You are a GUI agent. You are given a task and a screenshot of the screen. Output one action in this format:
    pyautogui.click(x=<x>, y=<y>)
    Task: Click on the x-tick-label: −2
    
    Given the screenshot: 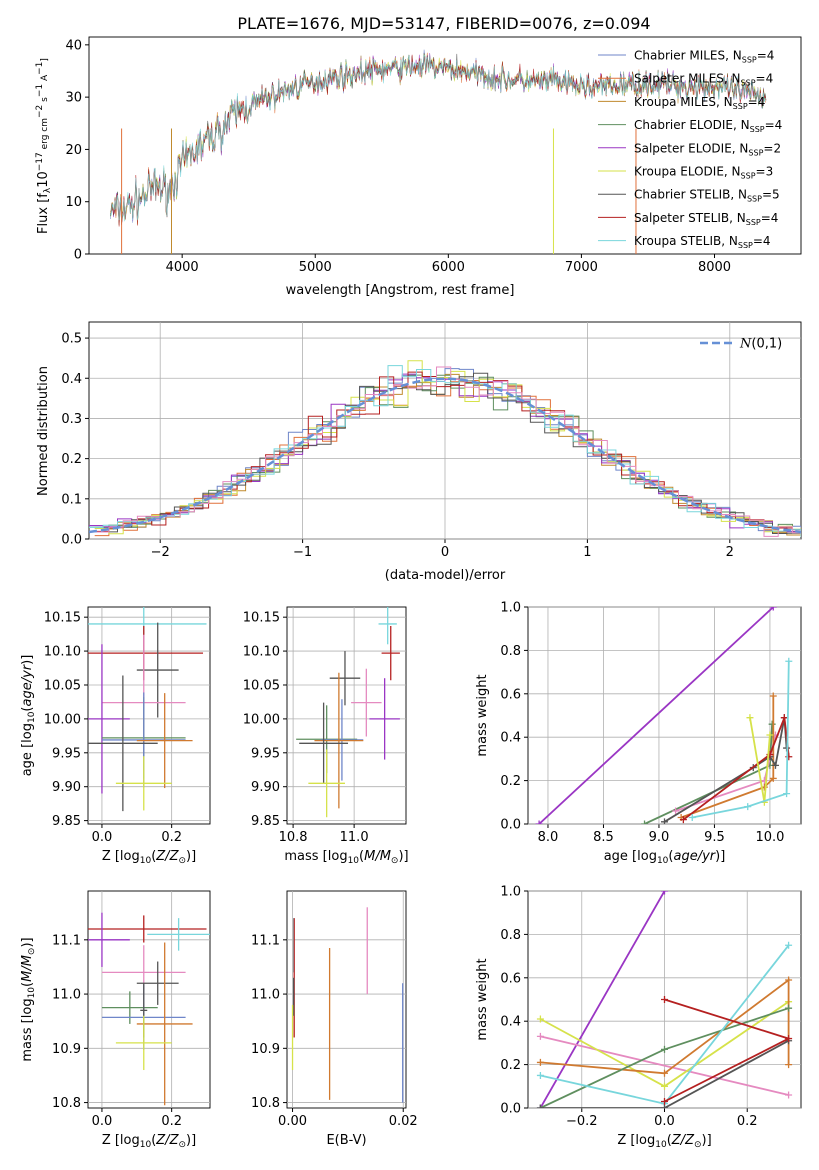 What is the action you would take?
    pyautogui.click(x=160, y=552)
    